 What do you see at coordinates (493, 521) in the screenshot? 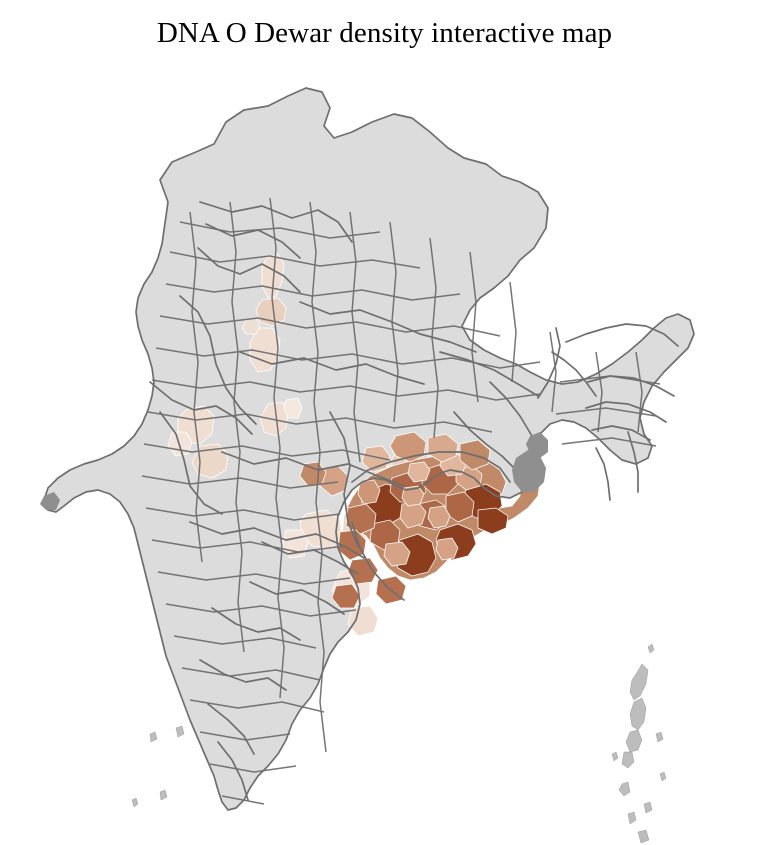
I see `district-shaded-max` at bounding box center [493, 521].